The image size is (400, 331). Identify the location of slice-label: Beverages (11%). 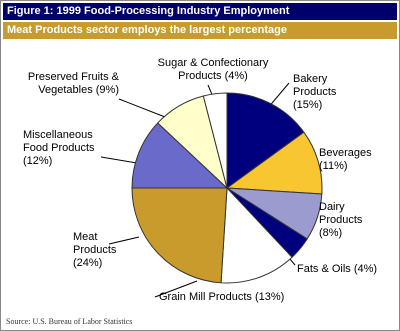
(354, 160).